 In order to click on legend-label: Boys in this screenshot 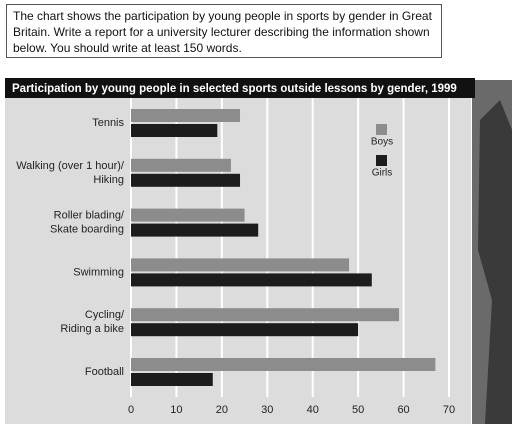, I will do `click(382, 142)`.